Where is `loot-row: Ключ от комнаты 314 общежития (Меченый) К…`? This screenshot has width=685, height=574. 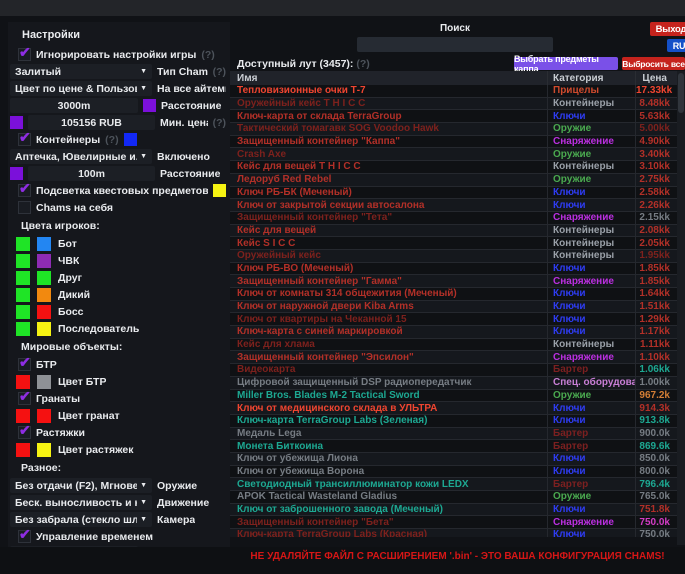
loot-row: Ключ от комнаты 314 общежития (Меченый) К… is located at coordinates (453, 294).